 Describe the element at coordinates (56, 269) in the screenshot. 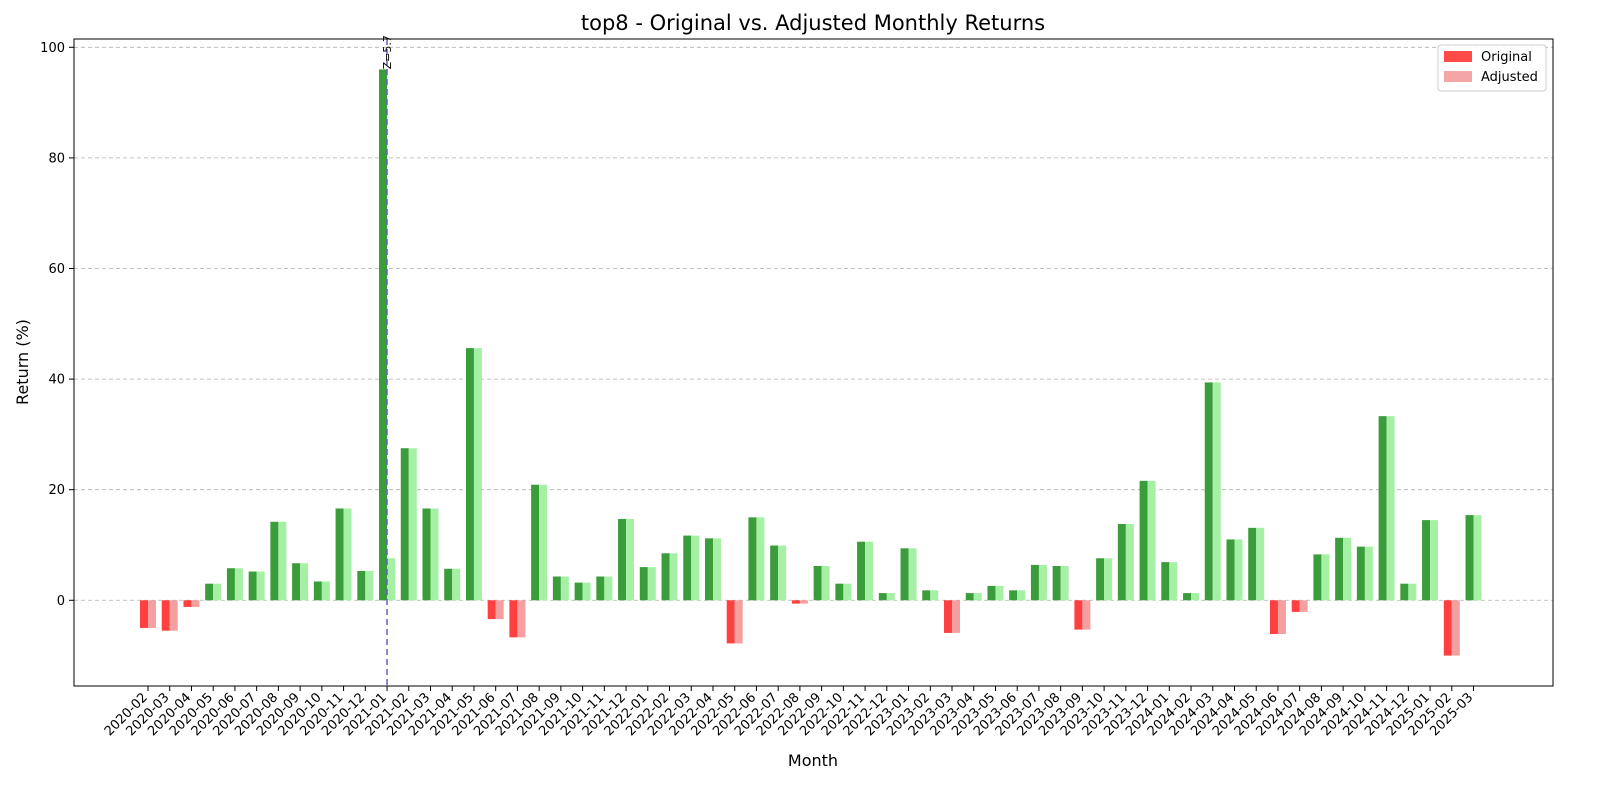

I see `y-tick-label: 60` at that location.